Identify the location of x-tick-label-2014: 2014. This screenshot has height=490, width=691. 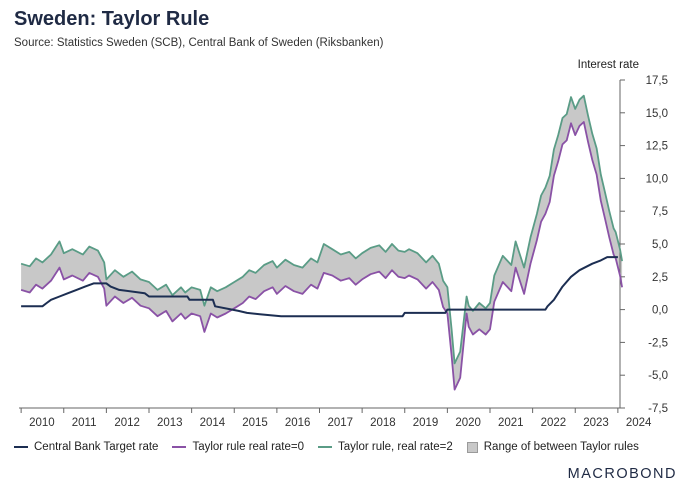
(213, 423).